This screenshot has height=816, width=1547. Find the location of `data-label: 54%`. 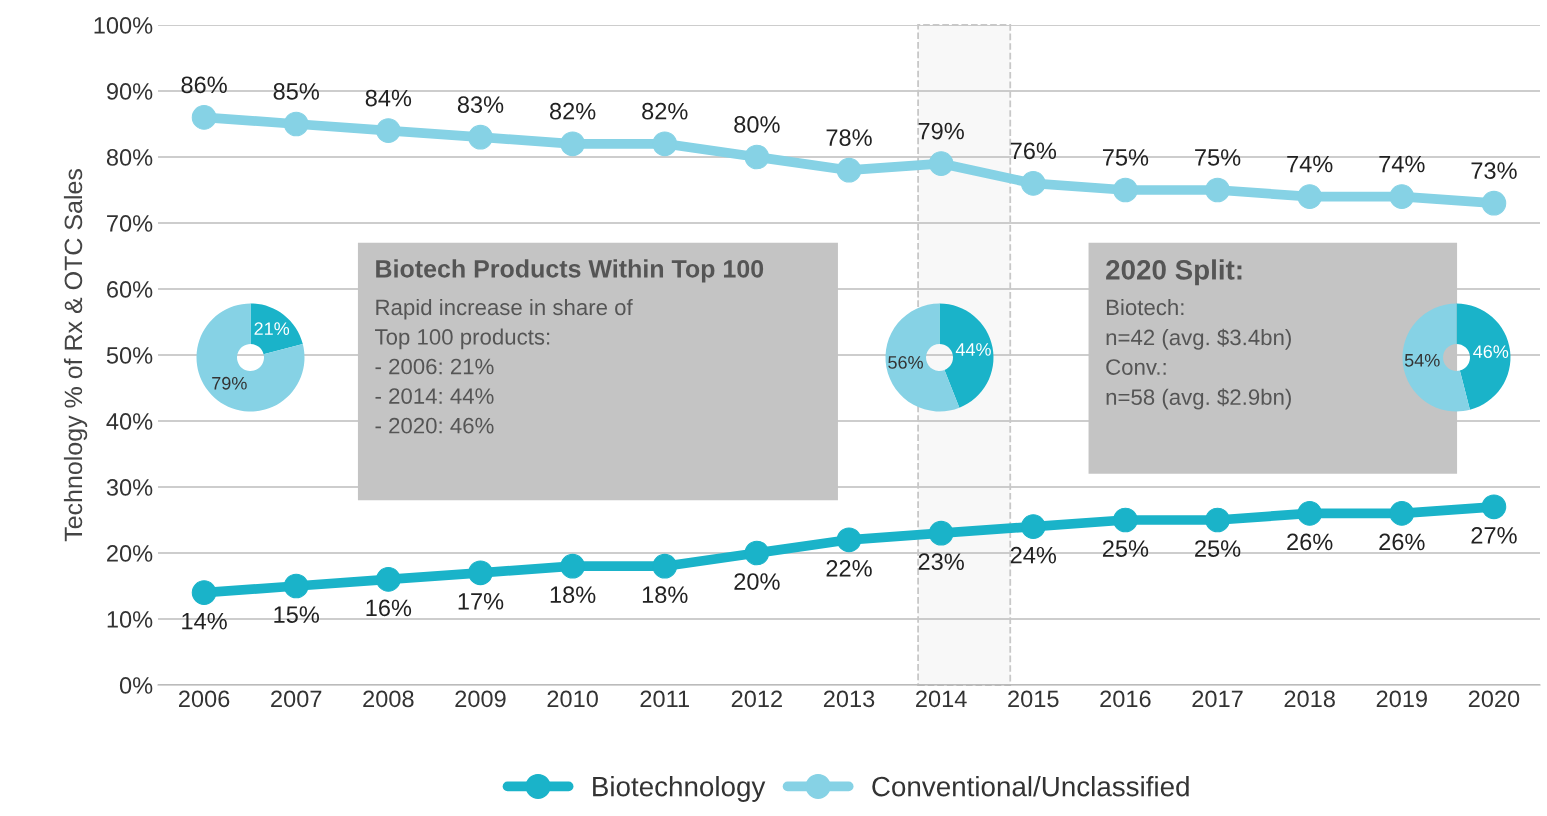

data-label: 54% is located at coordinates (1422, 360).